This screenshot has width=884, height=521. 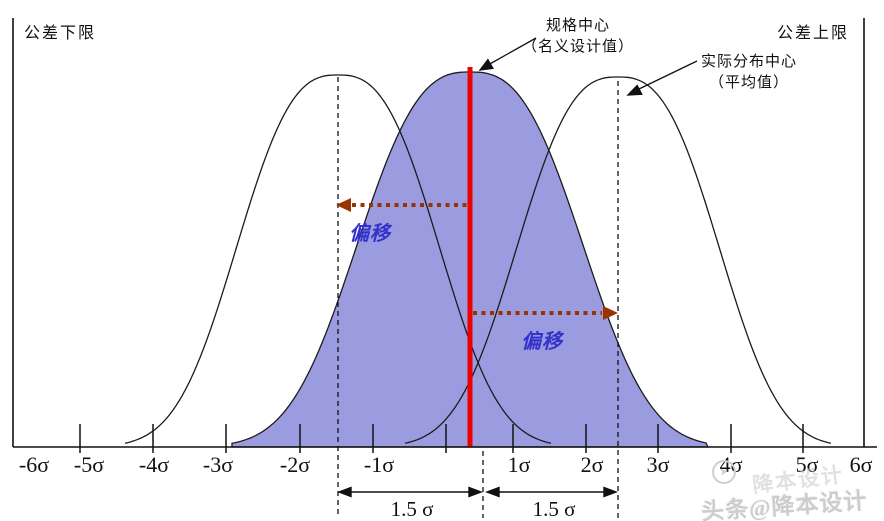 I want to click on shift-left-label: 偏移, so click(x=370, y=234).